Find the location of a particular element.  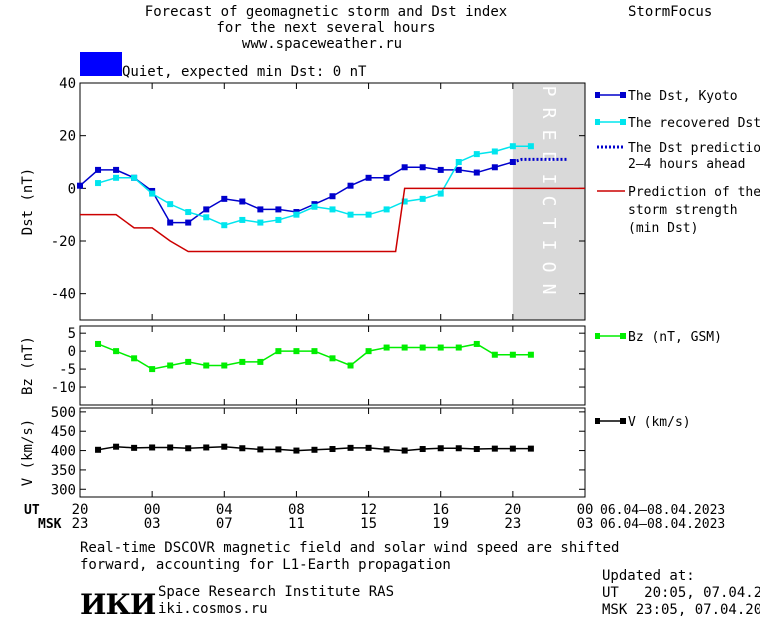

prediction-letter: T is located at coordinates (548, 223).